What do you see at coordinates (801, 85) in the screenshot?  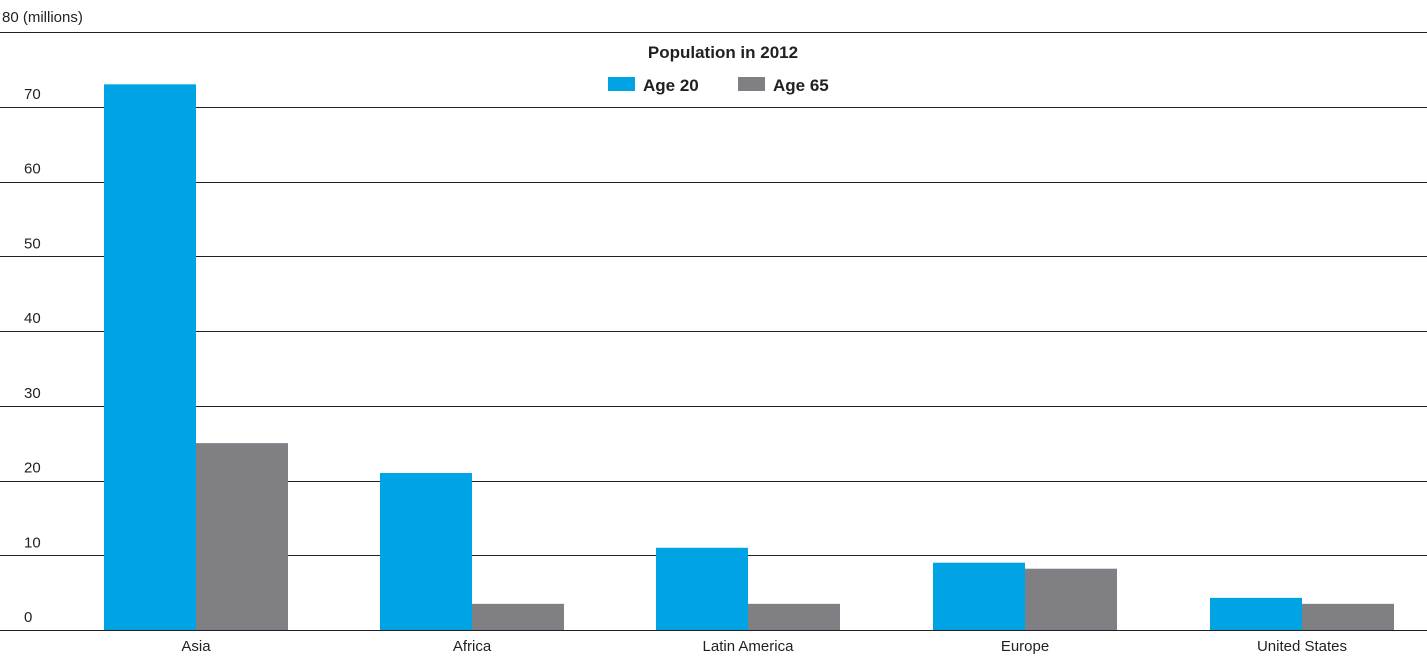 I see `legend-label: Age 65` at bounding box center [801, 85].